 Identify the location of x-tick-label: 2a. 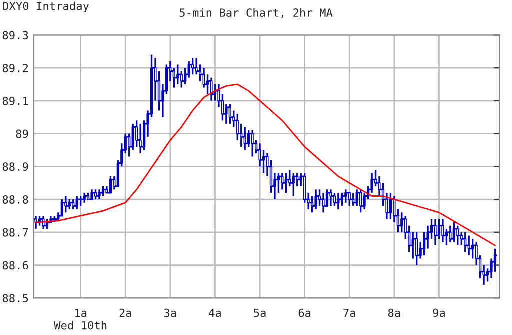
(126, 313).